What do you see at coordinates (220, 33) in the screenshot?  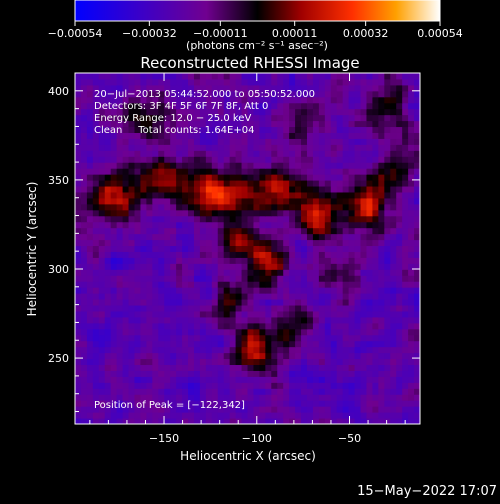 I see `colorbar-tick-label: −0.00011` at bounding box center [220, 33].